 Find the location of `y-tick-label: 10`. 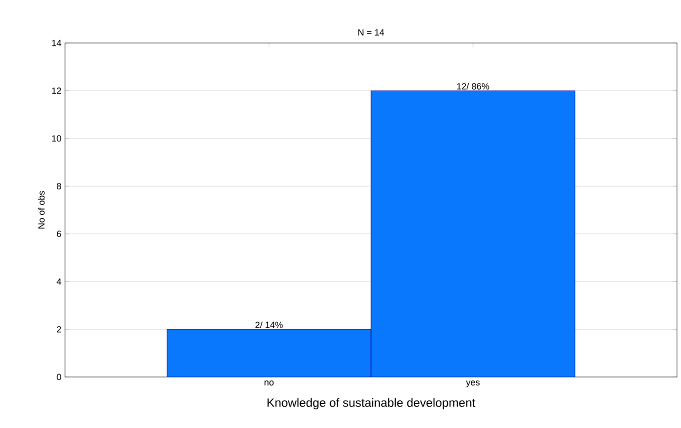

y-tick-label: 10 is located at coordinates (57, 138).